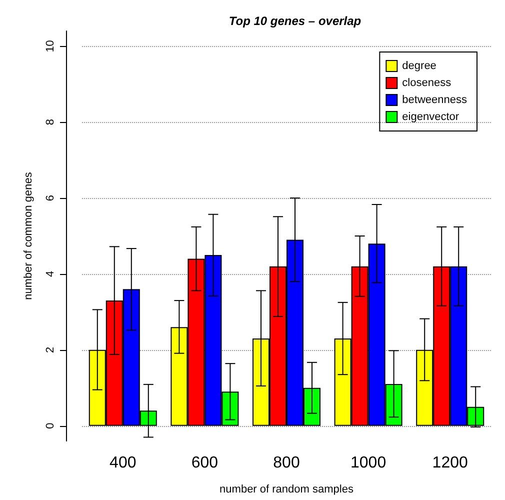 Image resolution: width=505 pixels, height=500 pixels. Describe the element at coordinates (50, 122) in the screenshot. I see `y-tick-label: 8` at that location.